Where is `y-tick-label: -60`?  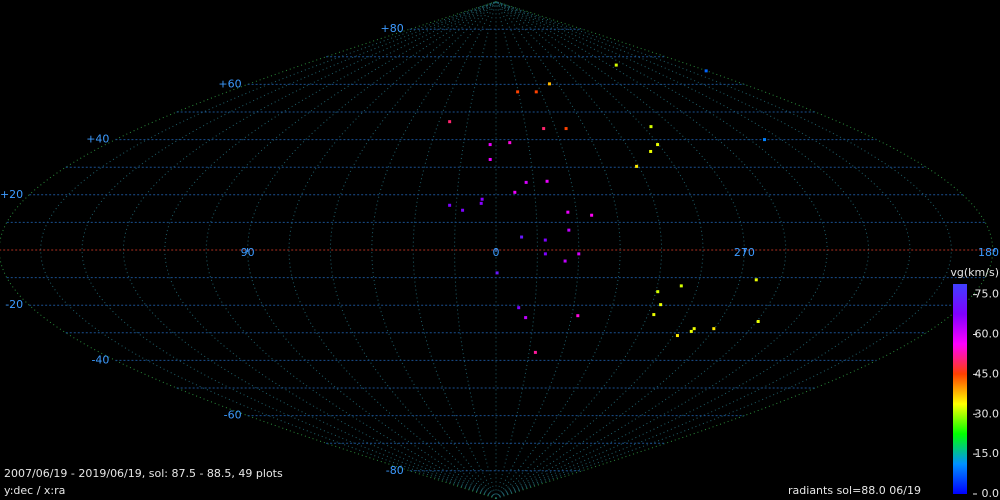
y-tick-label: -60 is located at coordinates (233, 415).